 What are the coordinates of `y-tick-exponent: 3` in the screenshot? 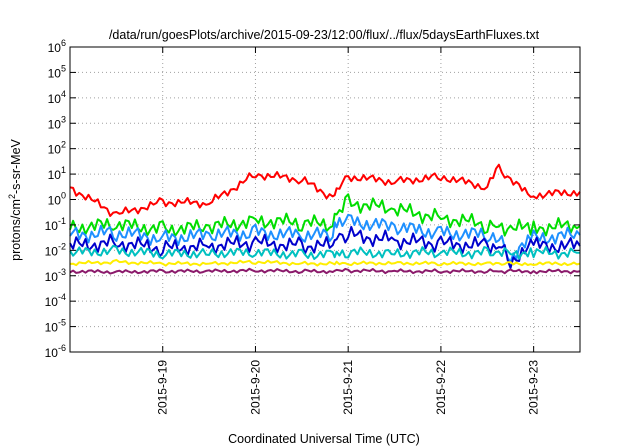 It's located at (63, 119).